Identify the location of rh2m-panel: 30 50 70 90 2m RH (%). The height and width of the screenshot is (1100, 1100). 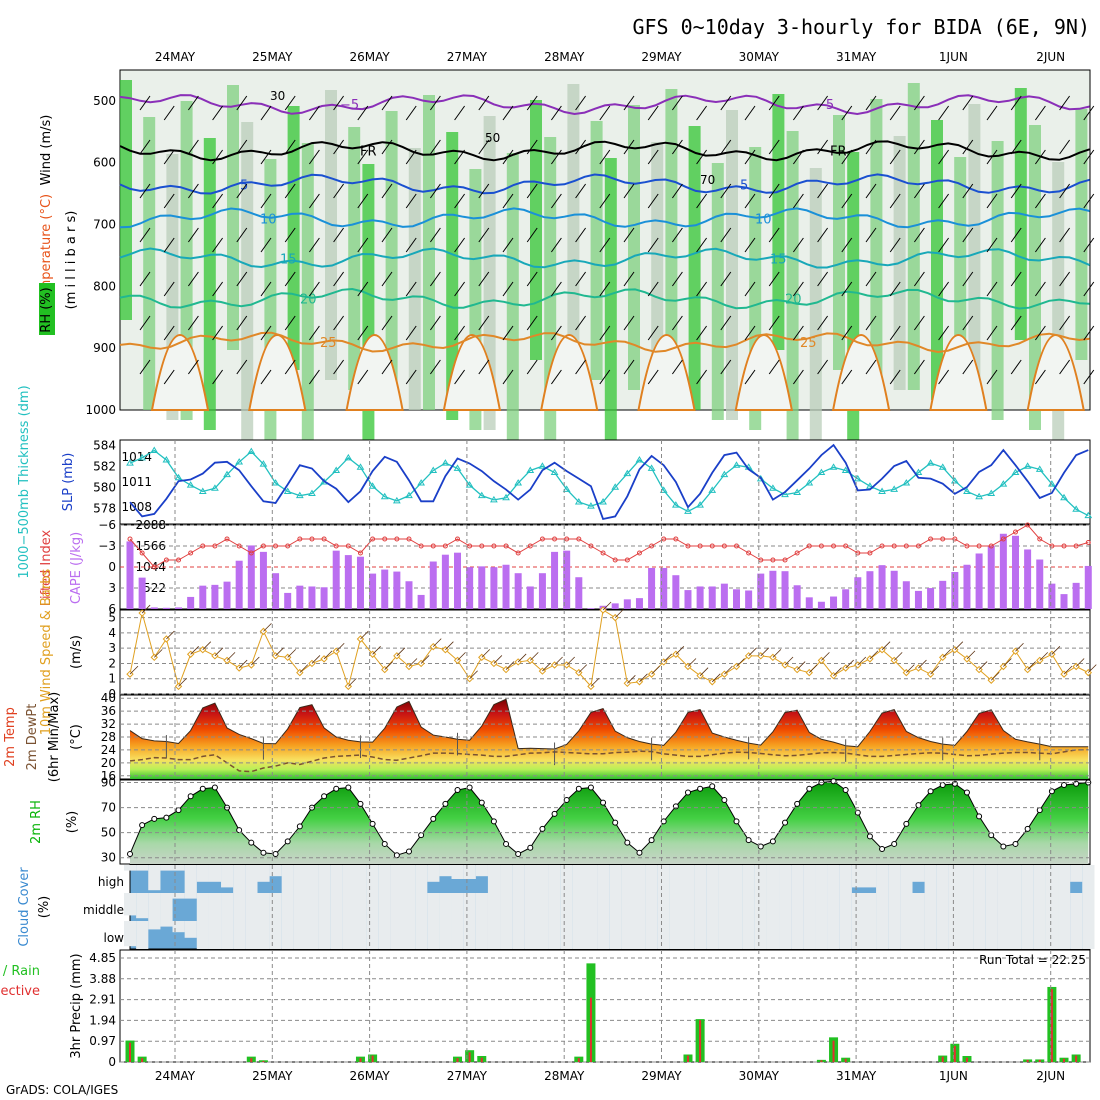
(560, 820).